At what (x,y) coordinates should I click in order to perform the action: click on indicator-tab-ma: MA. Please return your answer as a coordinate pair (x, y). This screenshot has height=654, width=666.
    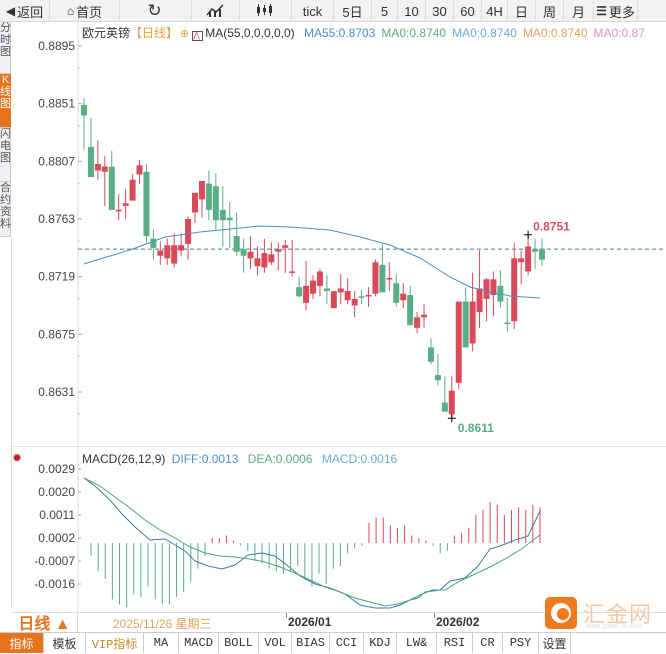
    Looking at the image, I should click on (161, 643).